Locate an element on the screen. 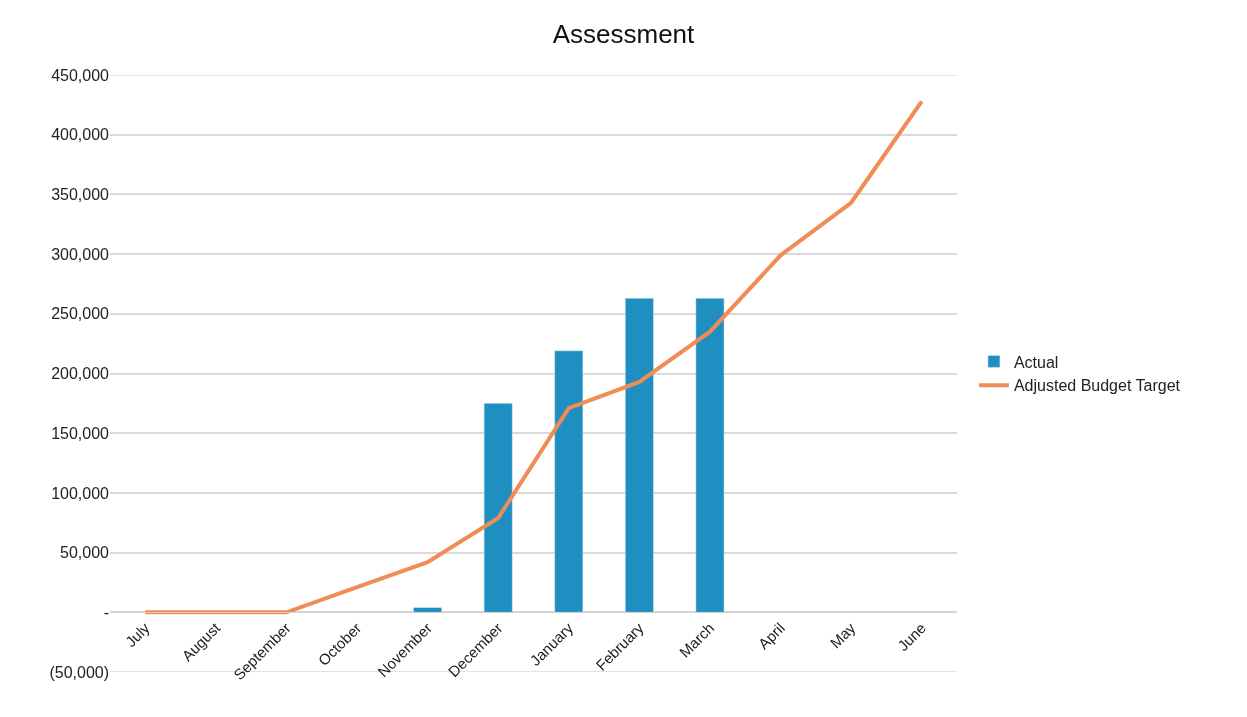  y-tick-label: 150,000 is located at coordinates (80, 433).